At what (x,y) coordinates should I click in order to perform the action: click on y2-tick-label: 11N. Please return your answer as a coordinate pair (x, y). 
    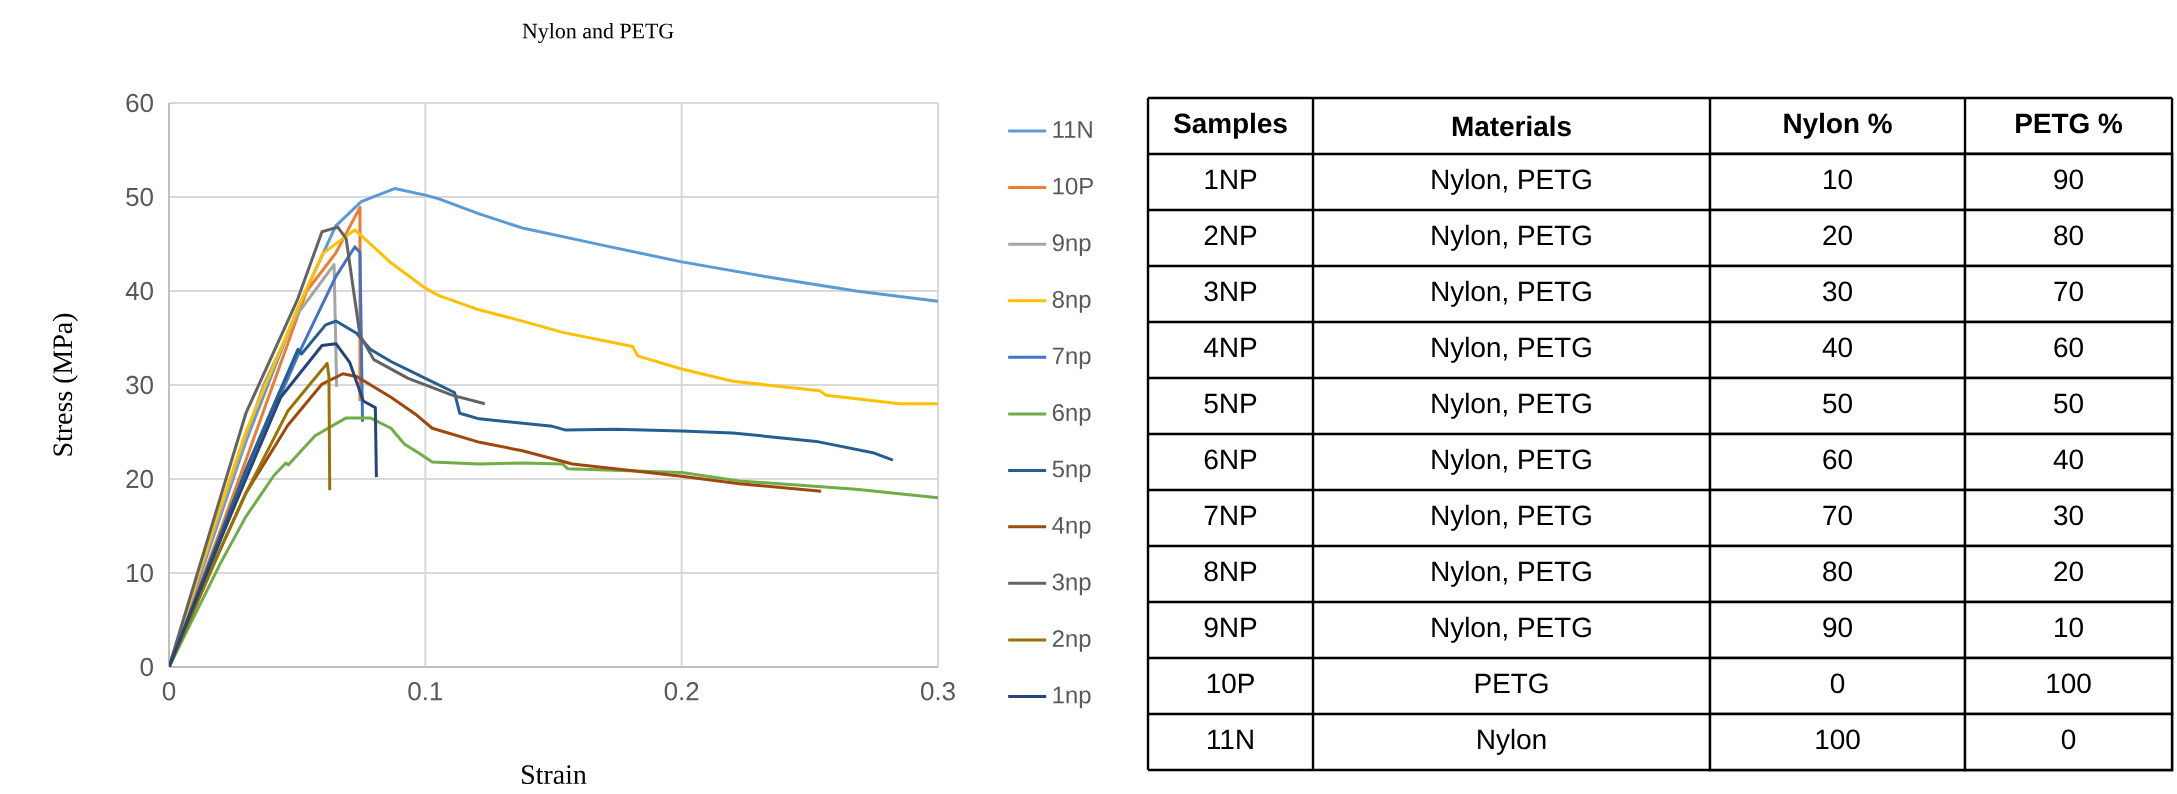
    Looking at the image, I should click on (1230, 739).